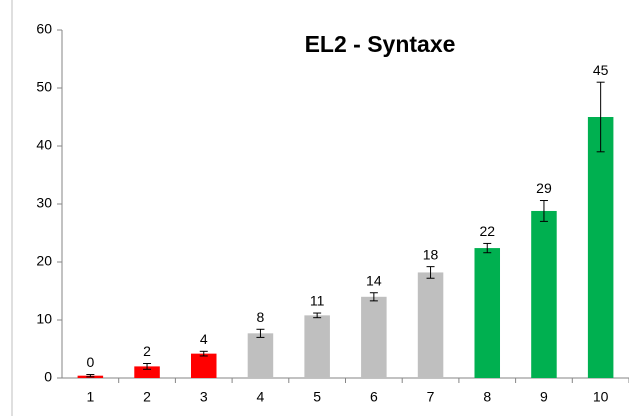 The image size is (629, 416). What do you see at coordinates (431, 254) in the screenshot?
I see `data-label: 18` at bounding box center [431, 254].